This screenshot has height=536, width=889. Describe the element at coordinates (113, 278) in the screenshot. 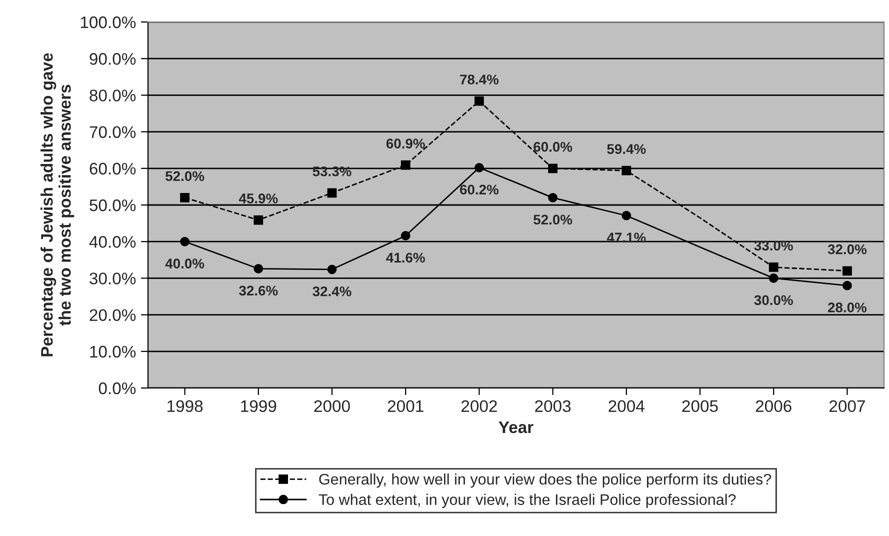

I see `y-tick-label: 30.0%` at that location.